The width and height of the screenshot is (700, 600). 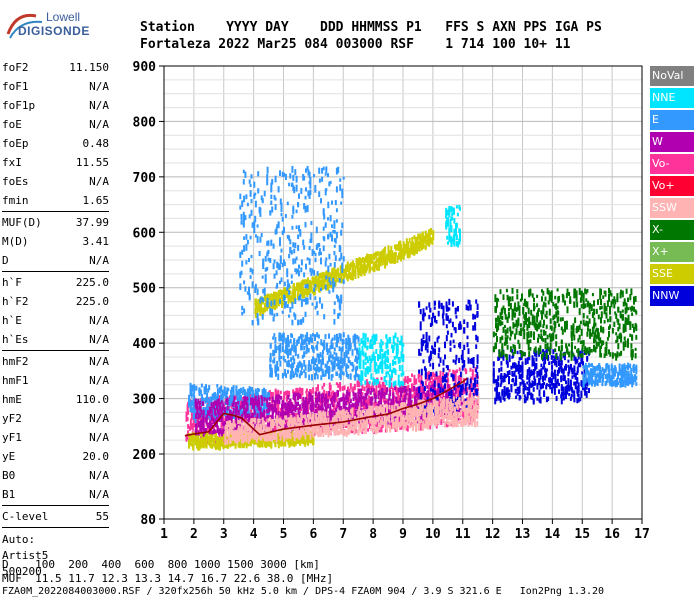 I want to click on param-name: B0, so click(x=9, y=475).